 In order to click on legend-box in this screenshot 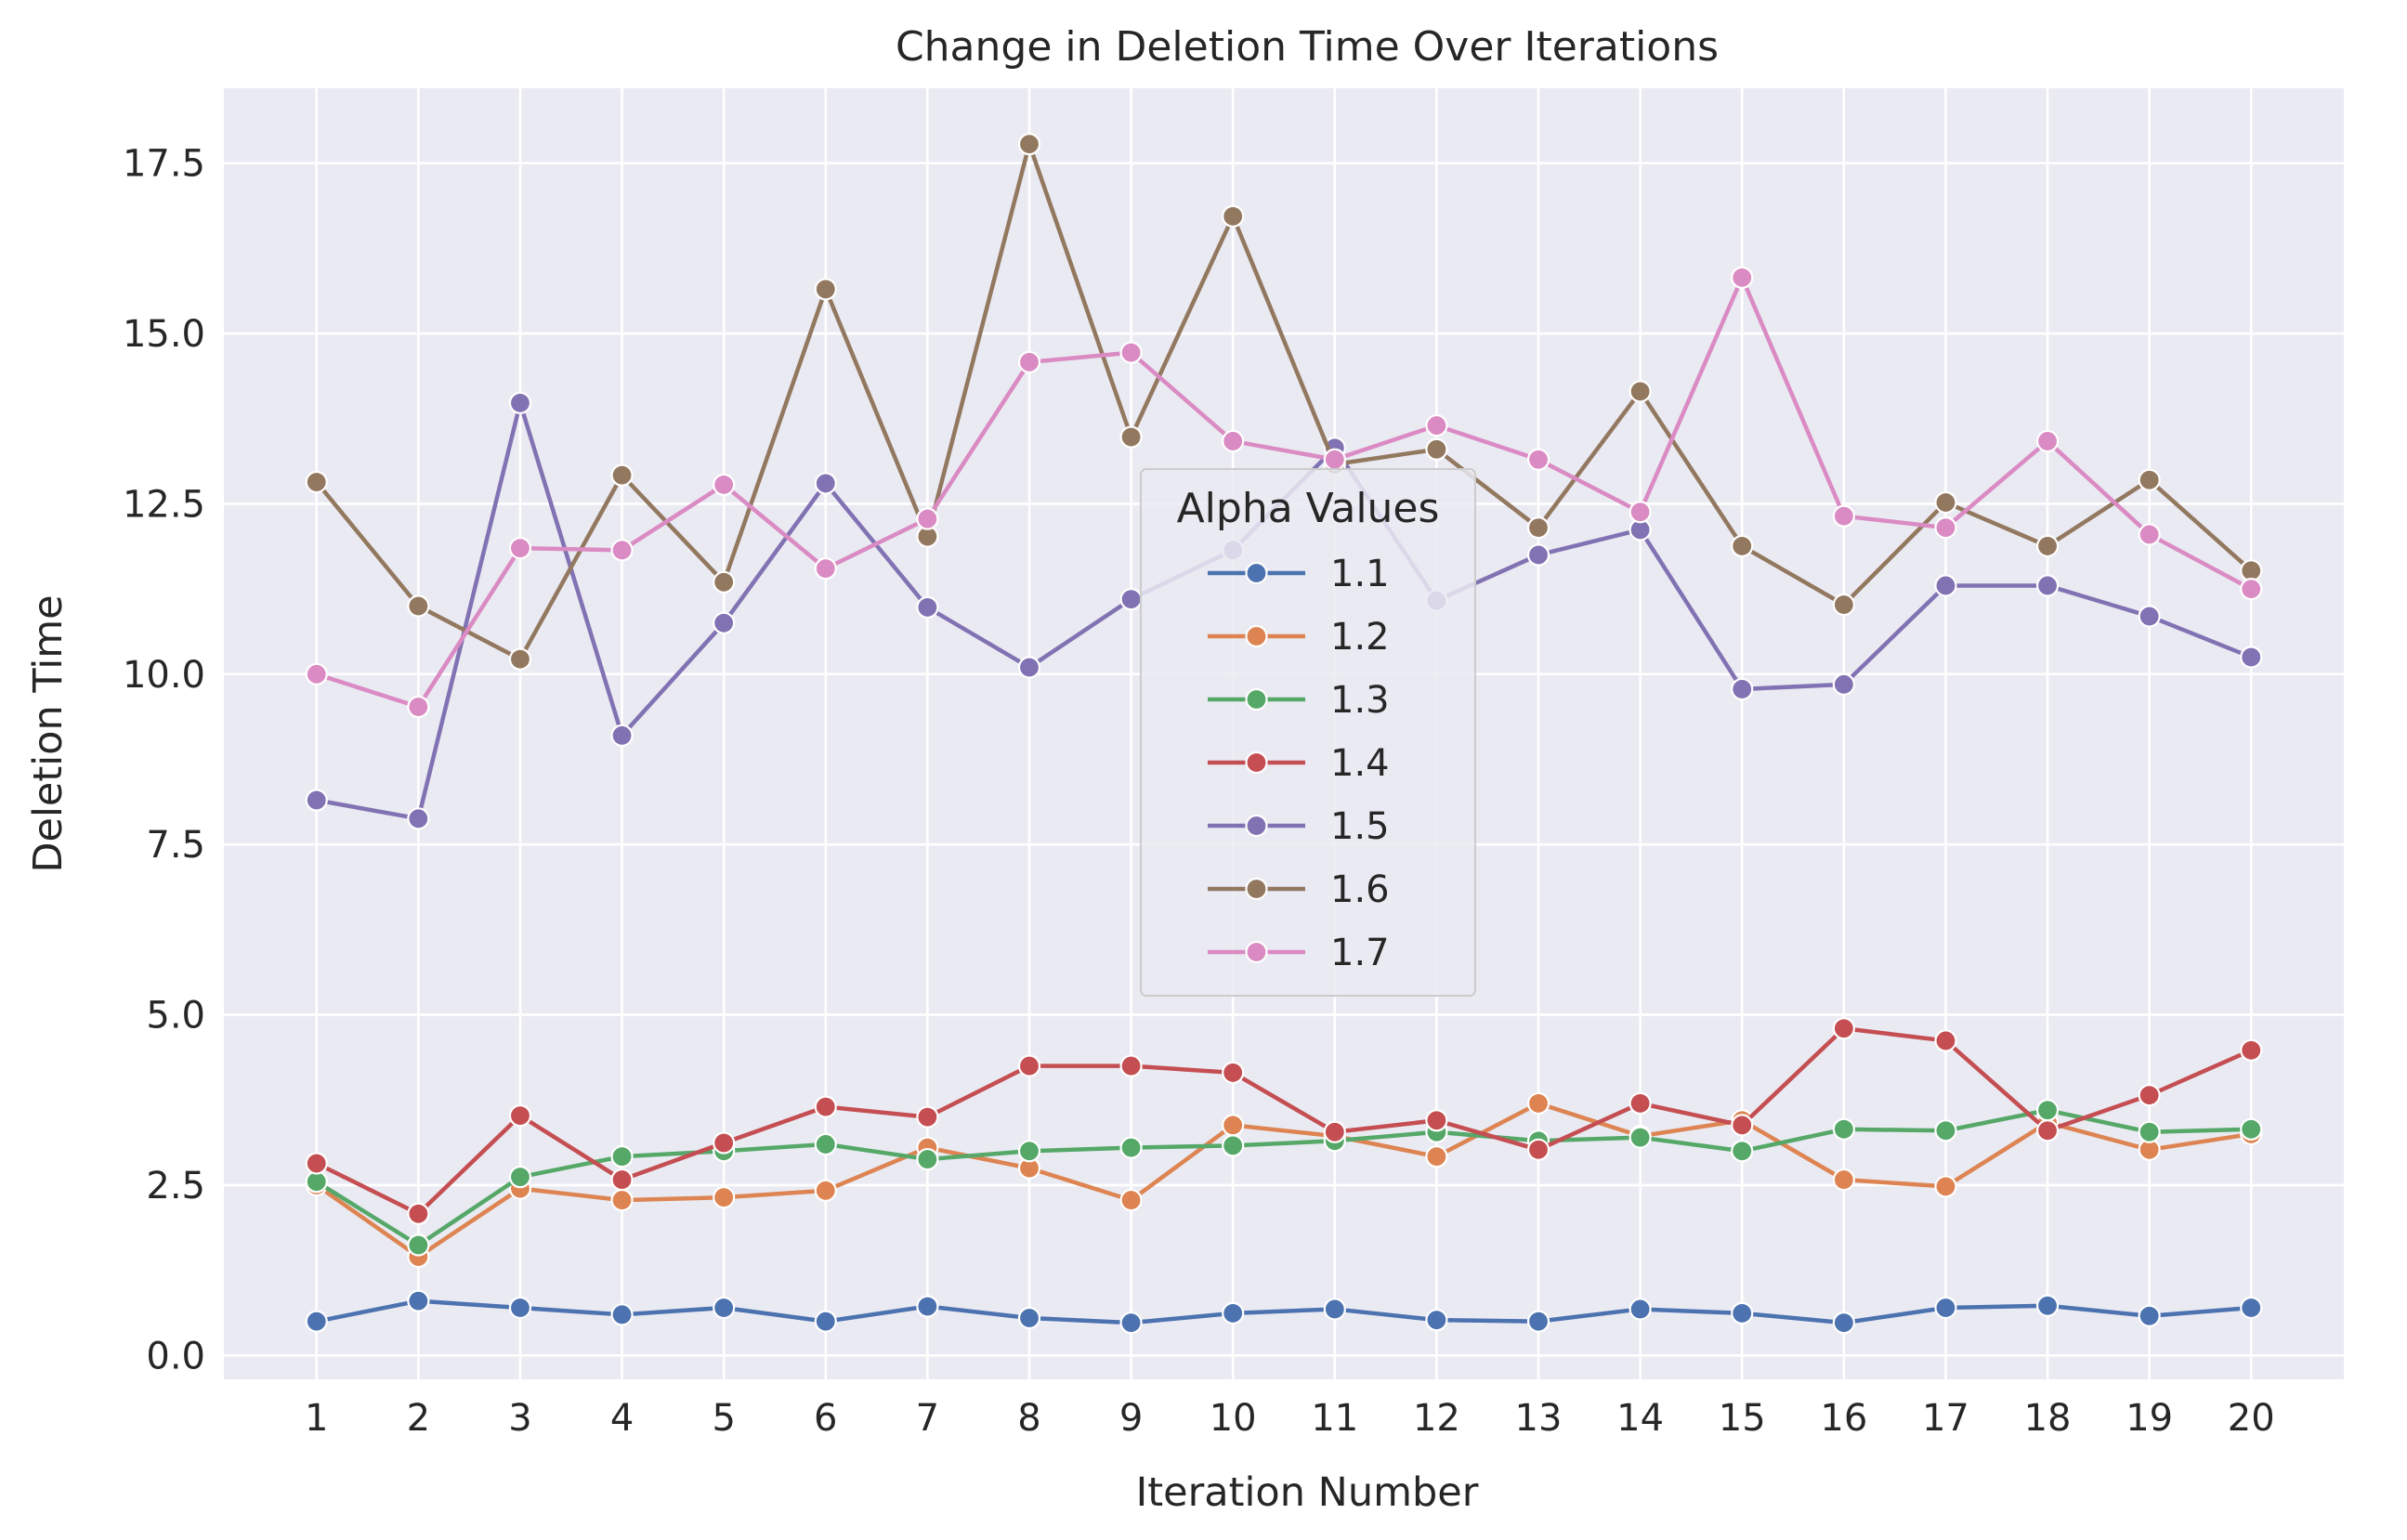, I will do `click(1308, 732)`.